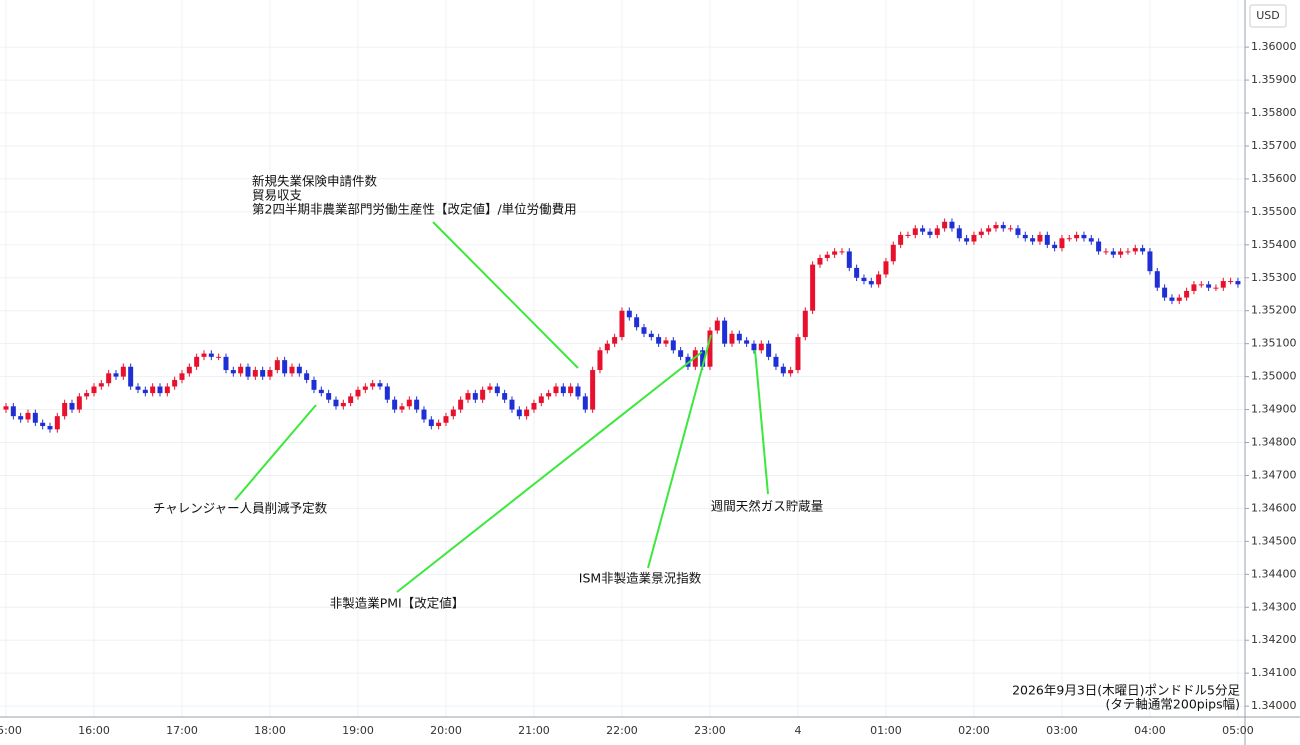 The width and height of the screenshot is (1300, 745). Describe the element at coordinates (1274, 46) in the screenshot. I see `y-tick-label: 1.36000` at that location.